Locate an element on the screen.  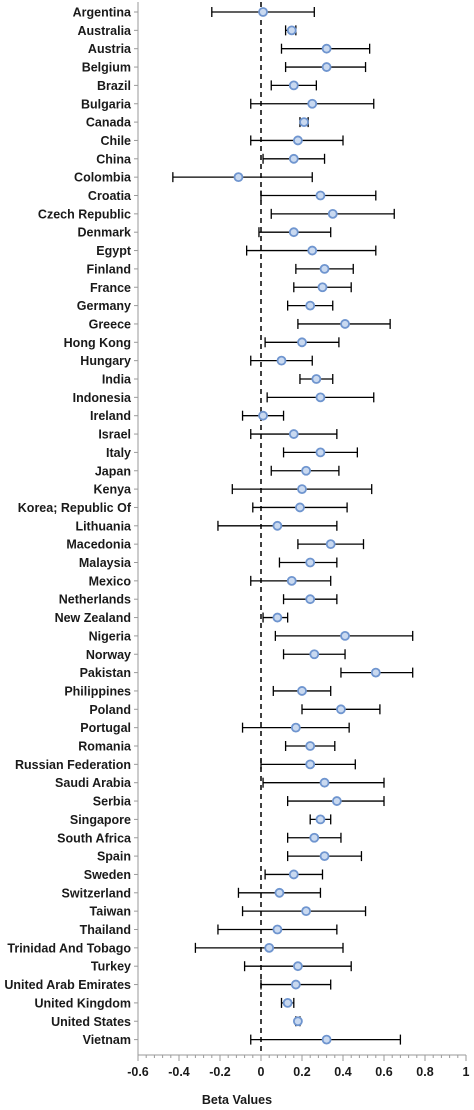
category-label: Norway is located at coordinates (108, 655).